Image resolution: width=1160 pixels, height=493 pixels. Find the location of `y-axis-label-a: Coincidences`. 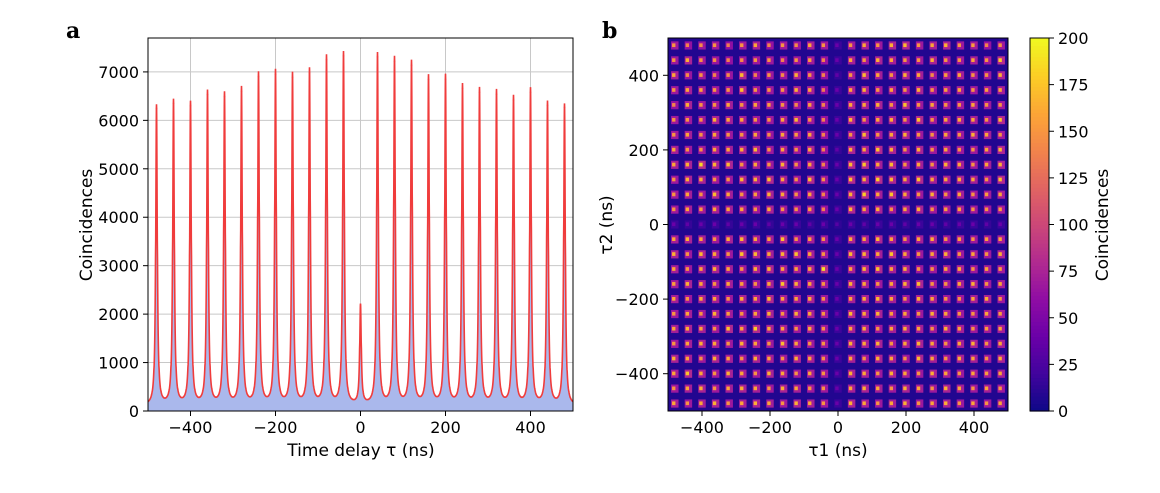

y-axis-label-a: Coincidences is located at coordinates (87, 225).